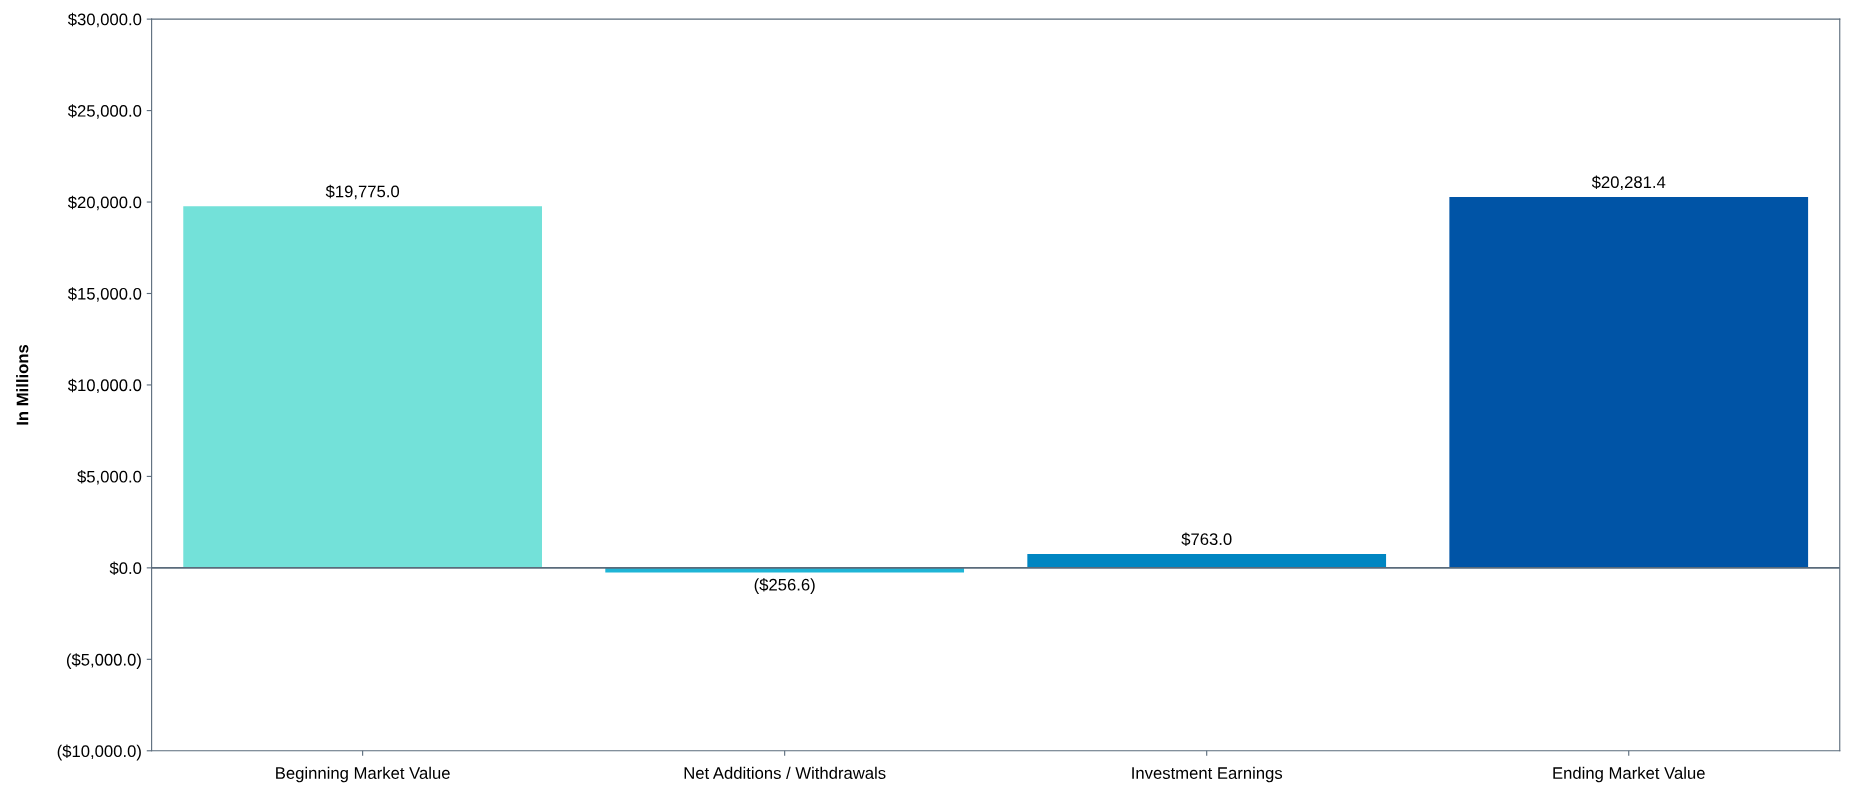 Image resolution: width=1849 pixels, height=797 pixels. Describe the element at coordinates (1628, 183) in the screenshot. I see `data-label: $20,281.4` at that location.